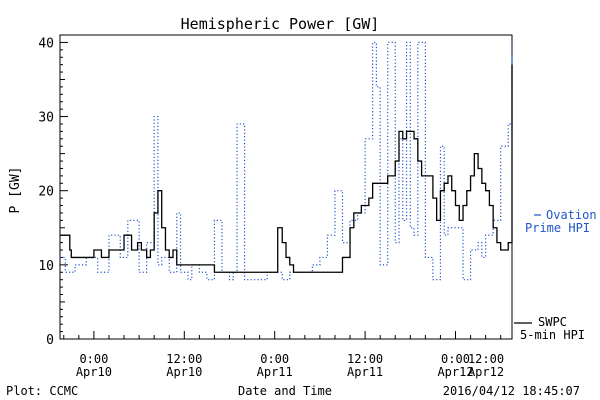  I want to click on legend-ovation-label-2: Prime HPI, so click(557, 228).